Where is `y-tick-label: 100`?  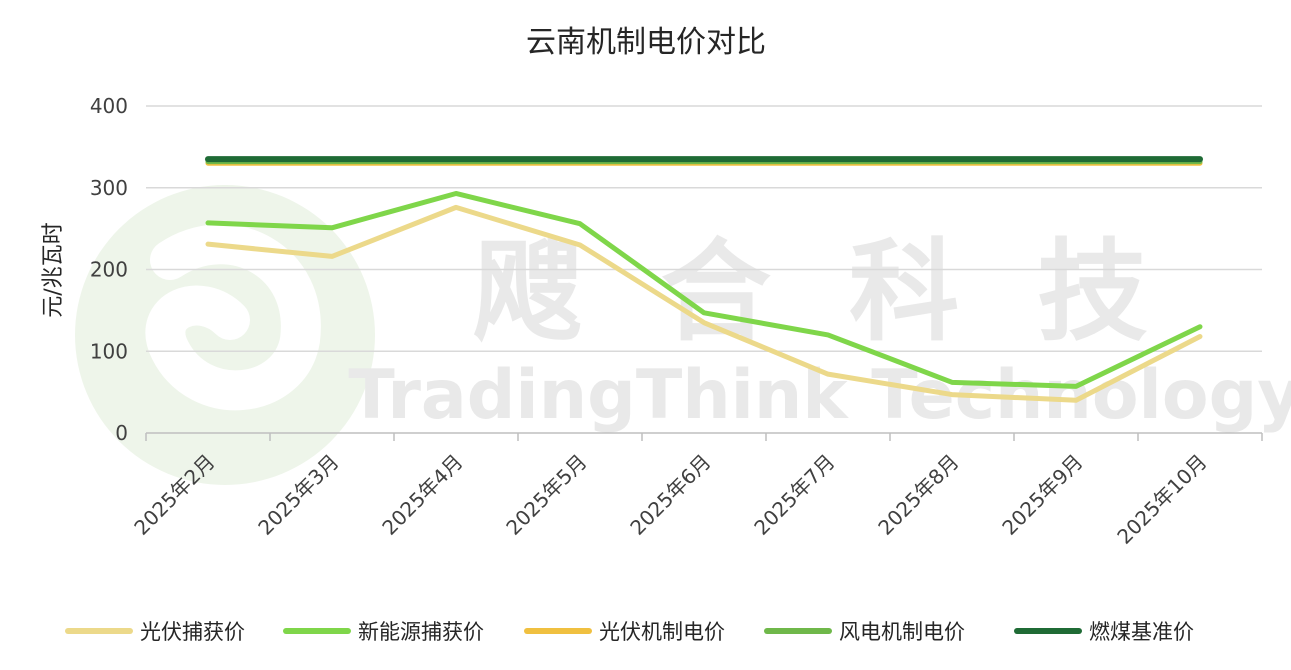 y-tick-label: 100 is located at coordinates (109, 351).